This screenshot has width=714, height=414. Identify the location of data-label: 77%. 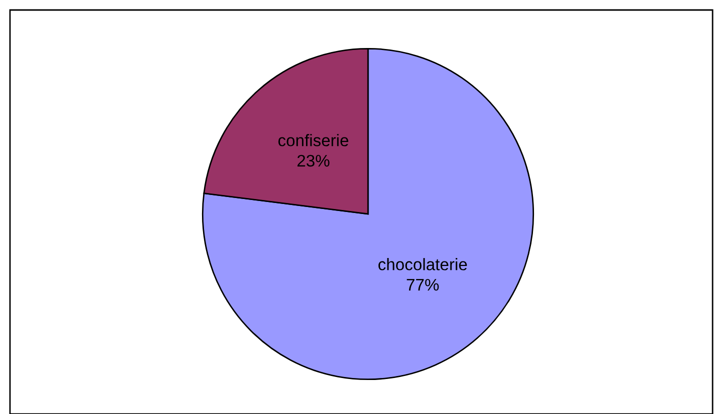
(422, 284).